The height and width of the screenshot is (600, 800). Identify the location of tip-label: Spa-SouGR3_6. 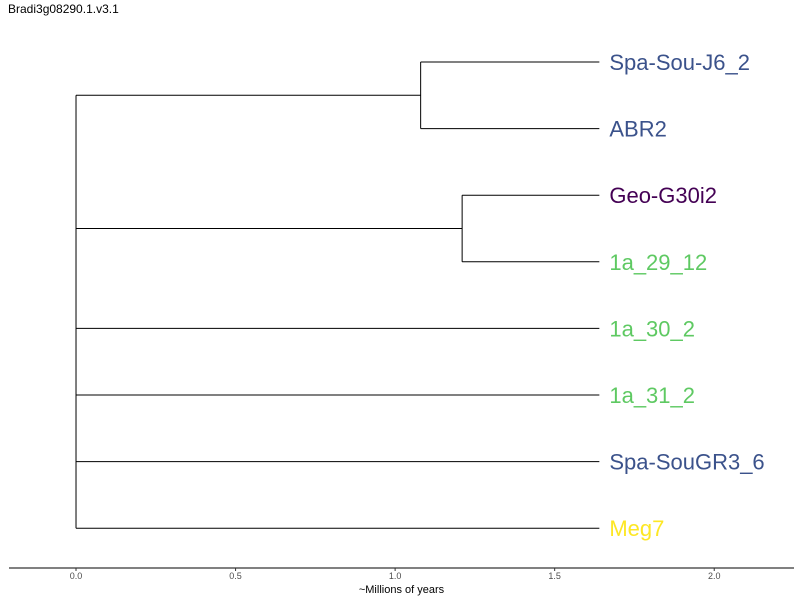
(686, 462).